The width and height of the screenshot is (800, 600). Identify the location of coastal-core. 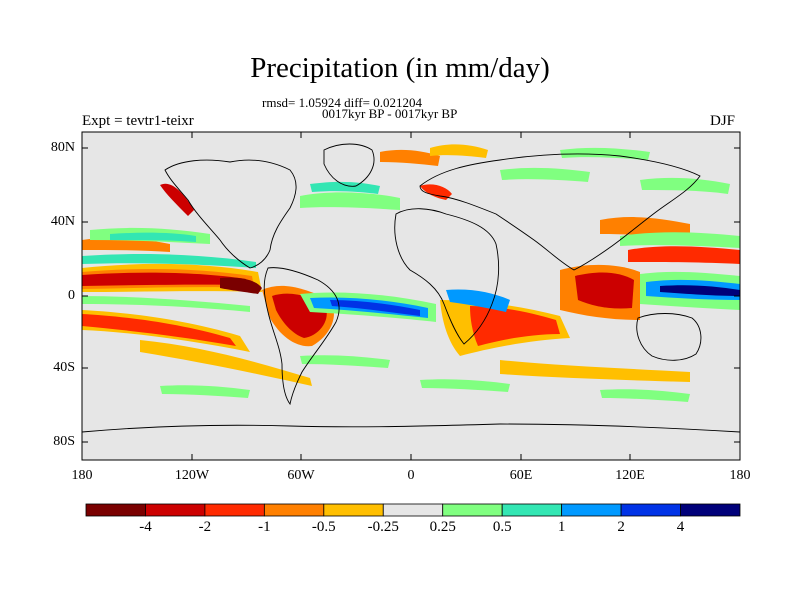
(241, 285).